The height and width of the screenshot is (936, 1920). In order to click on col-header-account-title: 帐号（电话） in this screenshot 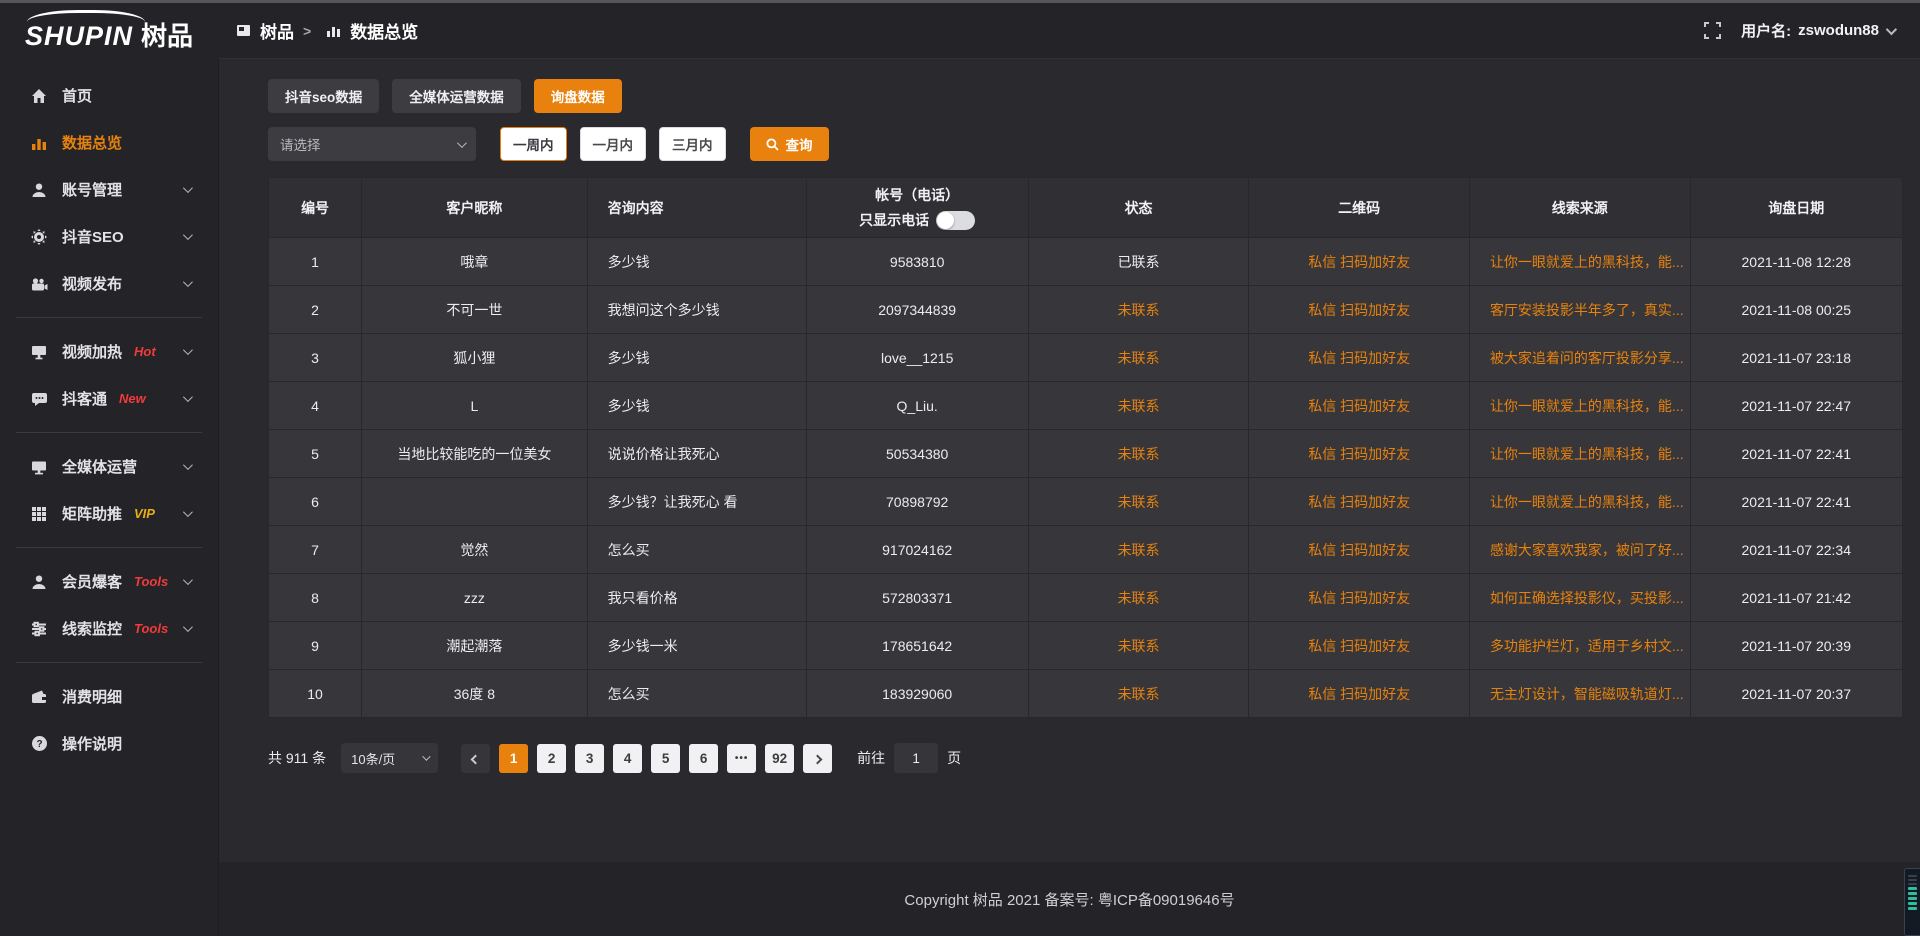, I will do `click(917, 195)`.